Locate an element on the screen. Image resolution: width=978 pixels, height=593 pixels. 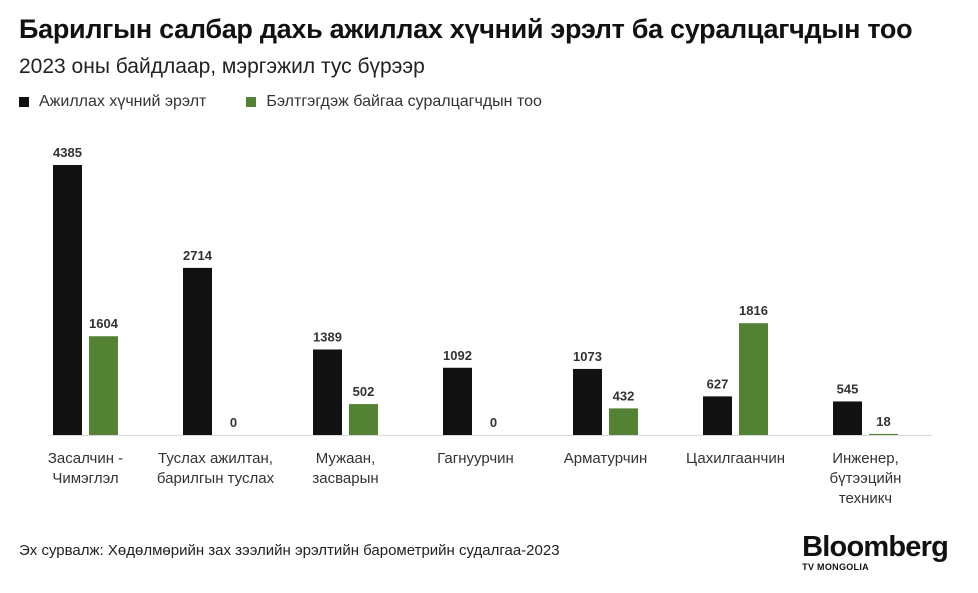
data-label-students-3: 0 is located at coordinates (493, 422).